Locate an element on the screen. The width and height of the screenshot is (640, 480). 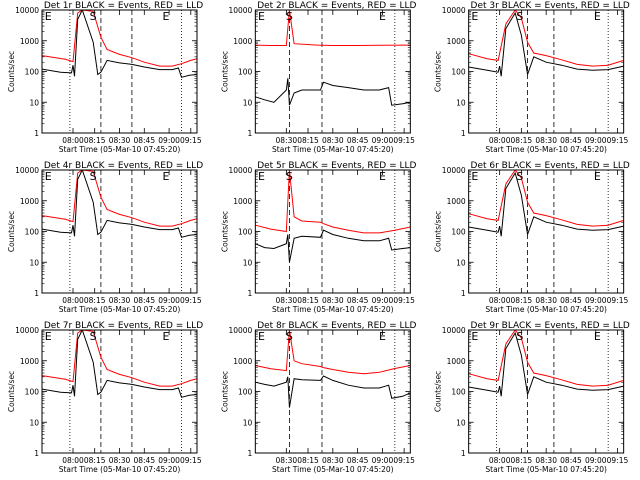
chart-title: Det 2r BLACK = Events, RED = LLD is located at coordinates (336, 6).